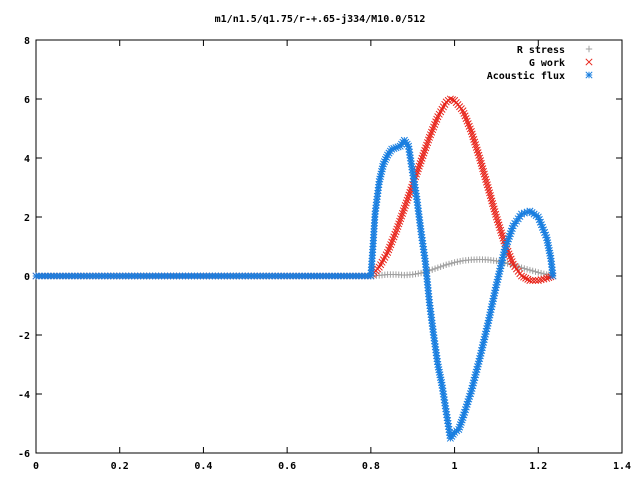 The width and height of the screenshot is (640, 480). Describe the element at coordinates (27, 100) in the screenshot. I see `y-tick-label: 6` at that location.